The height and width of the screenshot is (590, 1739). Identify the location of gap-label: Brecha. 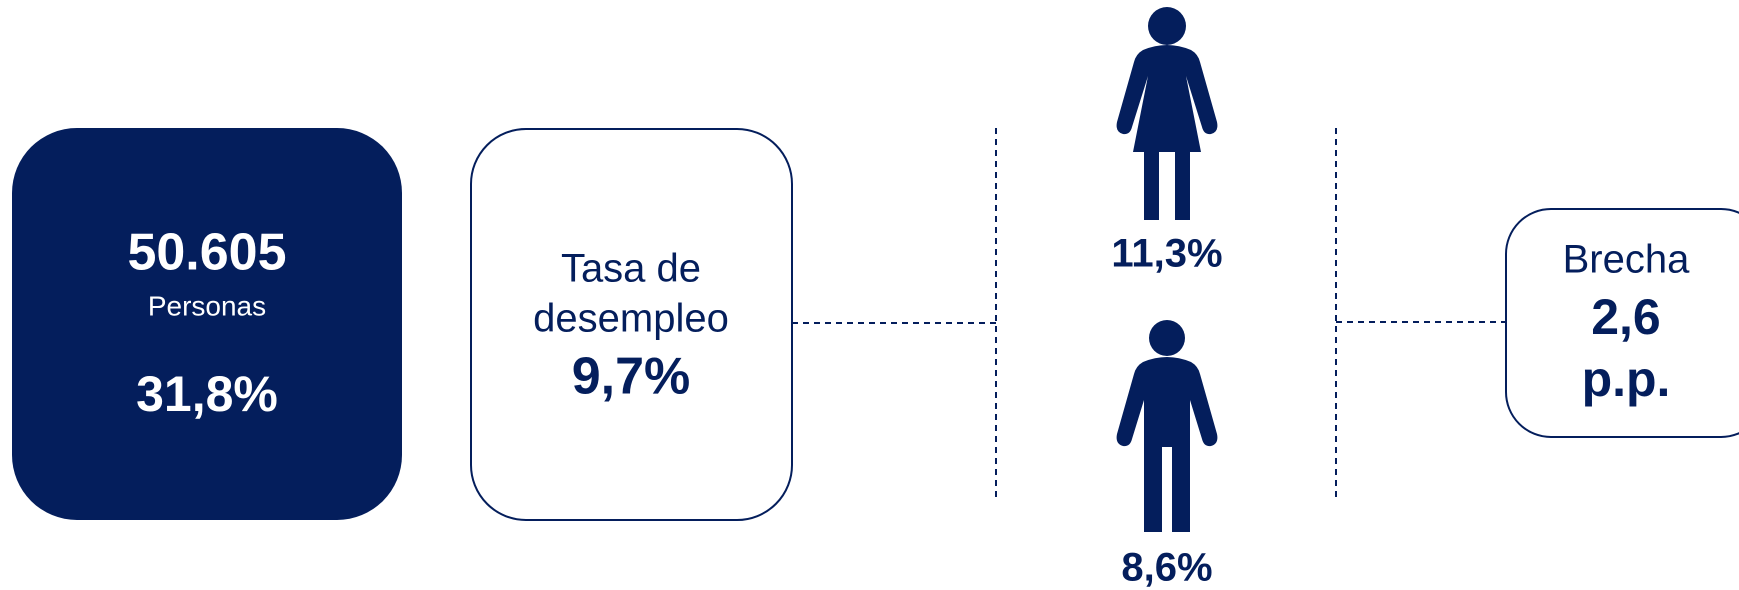
(1626, 260).